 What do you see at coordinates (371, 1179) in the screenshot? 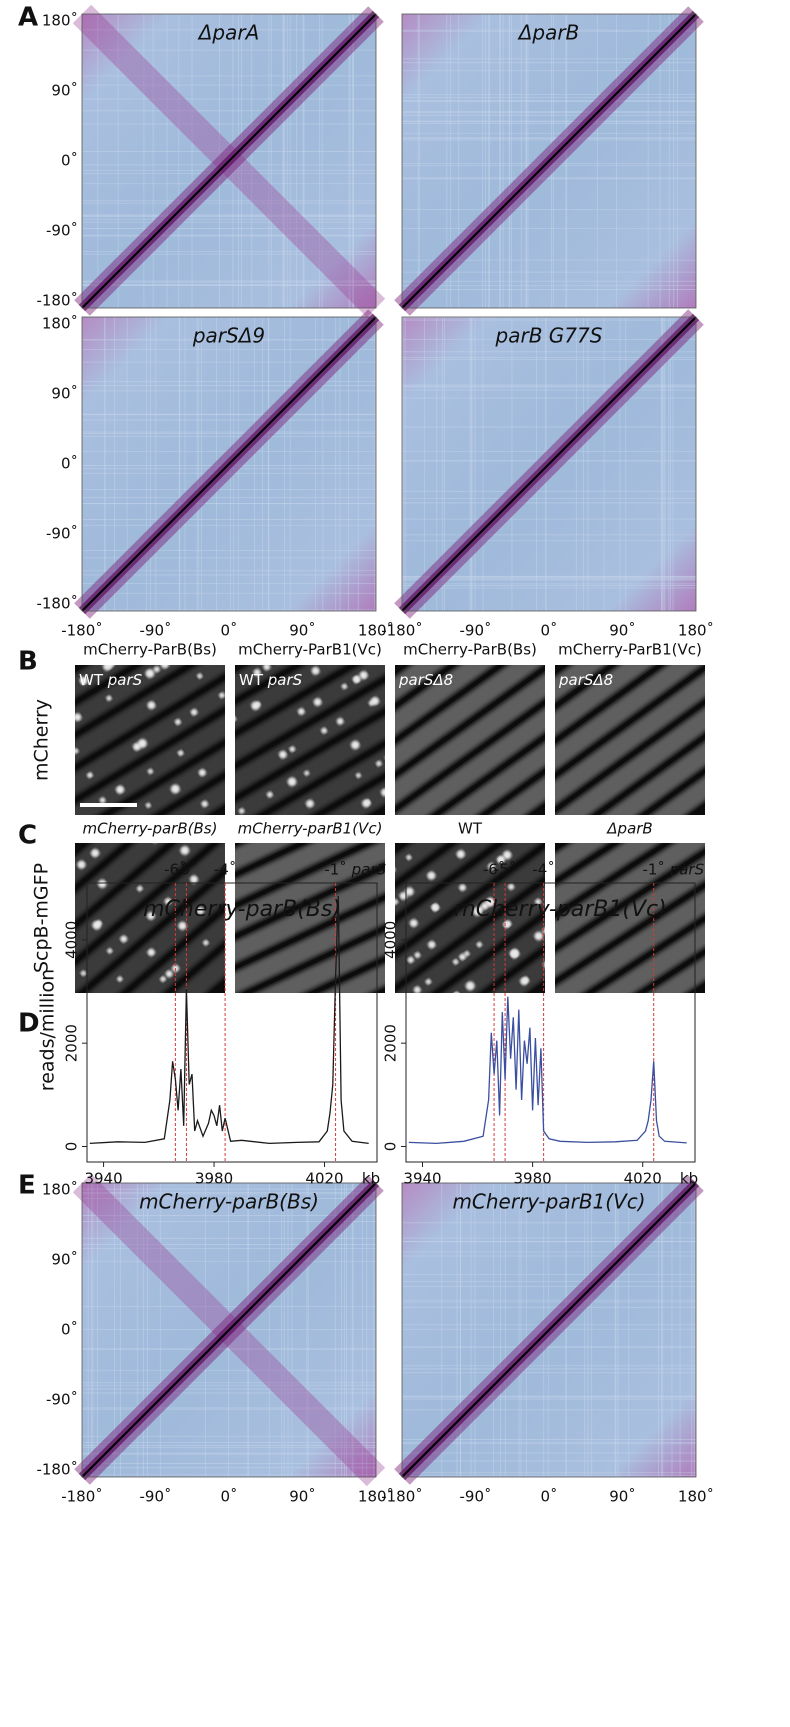
I see `x-unit: kb` at bounding box center [371, 1179].